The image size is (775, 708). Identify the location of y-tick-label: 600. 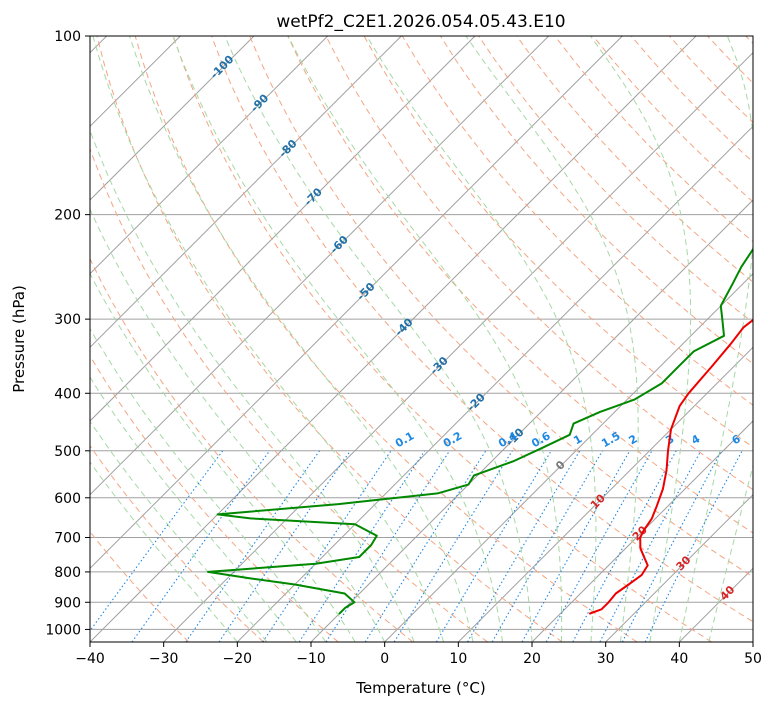
(67, 499).